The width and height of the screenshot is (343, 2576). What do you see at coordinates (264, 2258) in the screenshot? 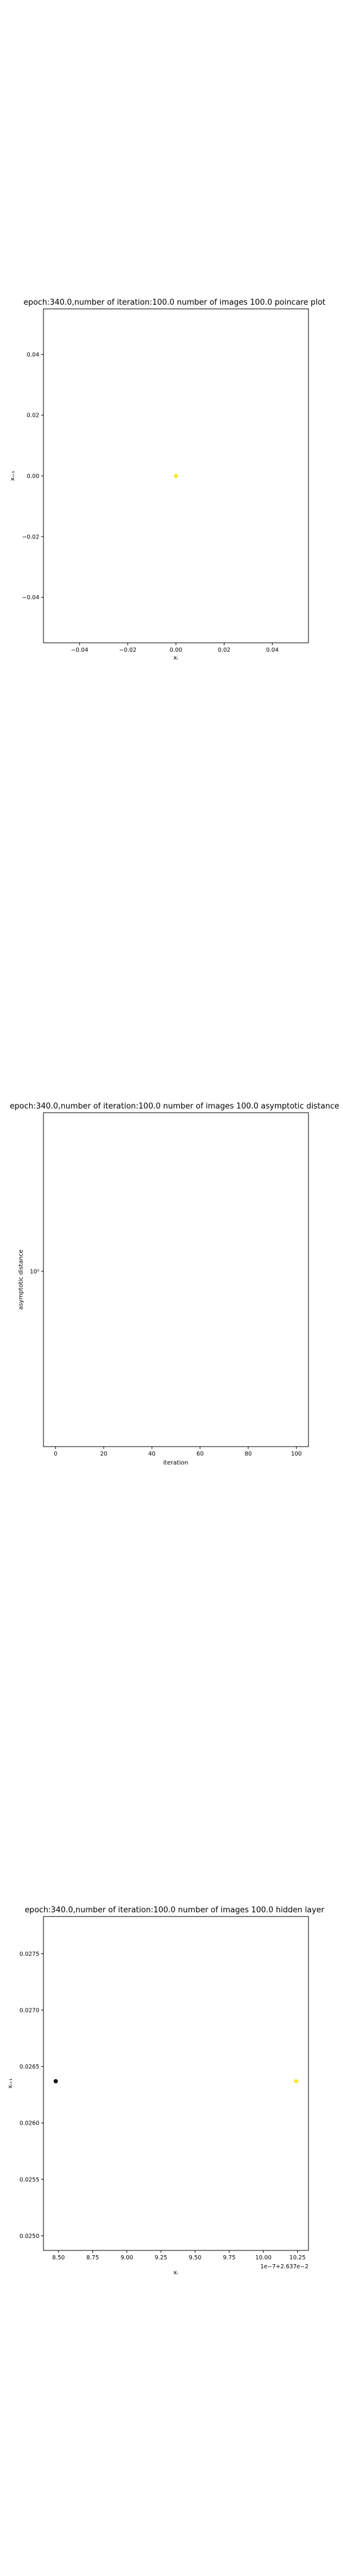
I see `x-tick-label: 10.00` at bounding box center [264, 2258].